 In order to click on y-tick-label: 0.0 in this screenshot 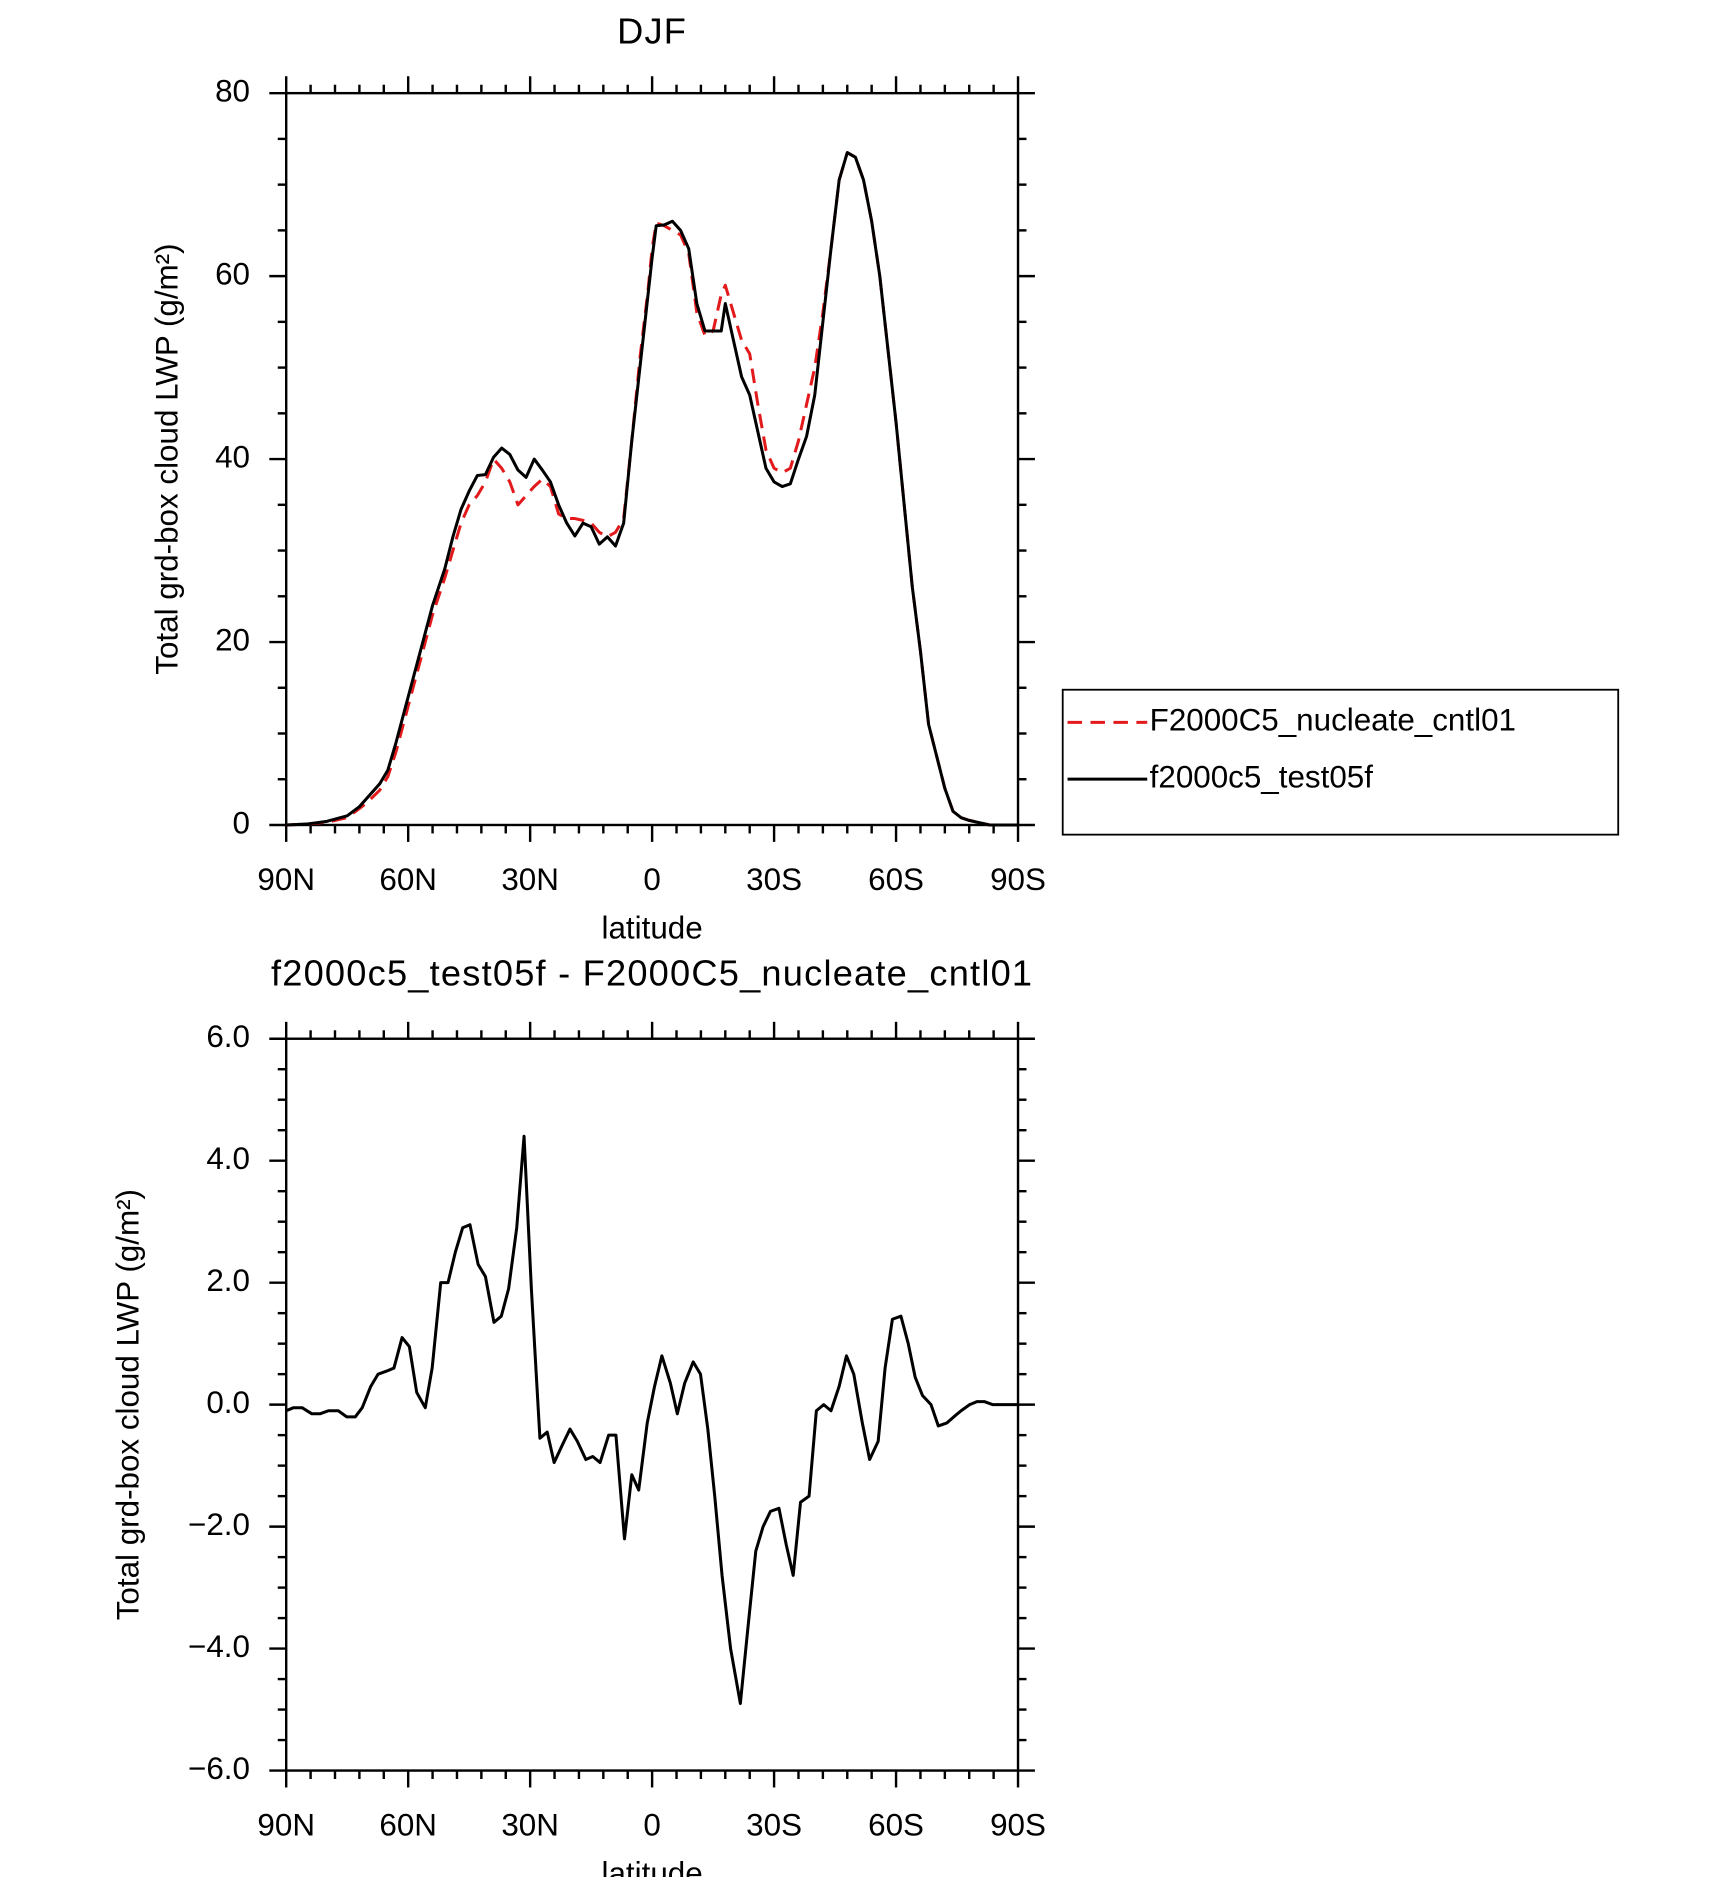, I will do `click(228, 1402)`.